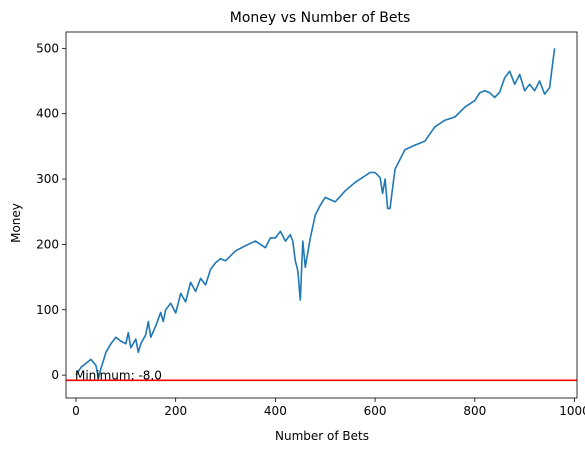 This screenshot has width=585, height=453. I want to click on y-axis-label: Money, so click(16, 223).